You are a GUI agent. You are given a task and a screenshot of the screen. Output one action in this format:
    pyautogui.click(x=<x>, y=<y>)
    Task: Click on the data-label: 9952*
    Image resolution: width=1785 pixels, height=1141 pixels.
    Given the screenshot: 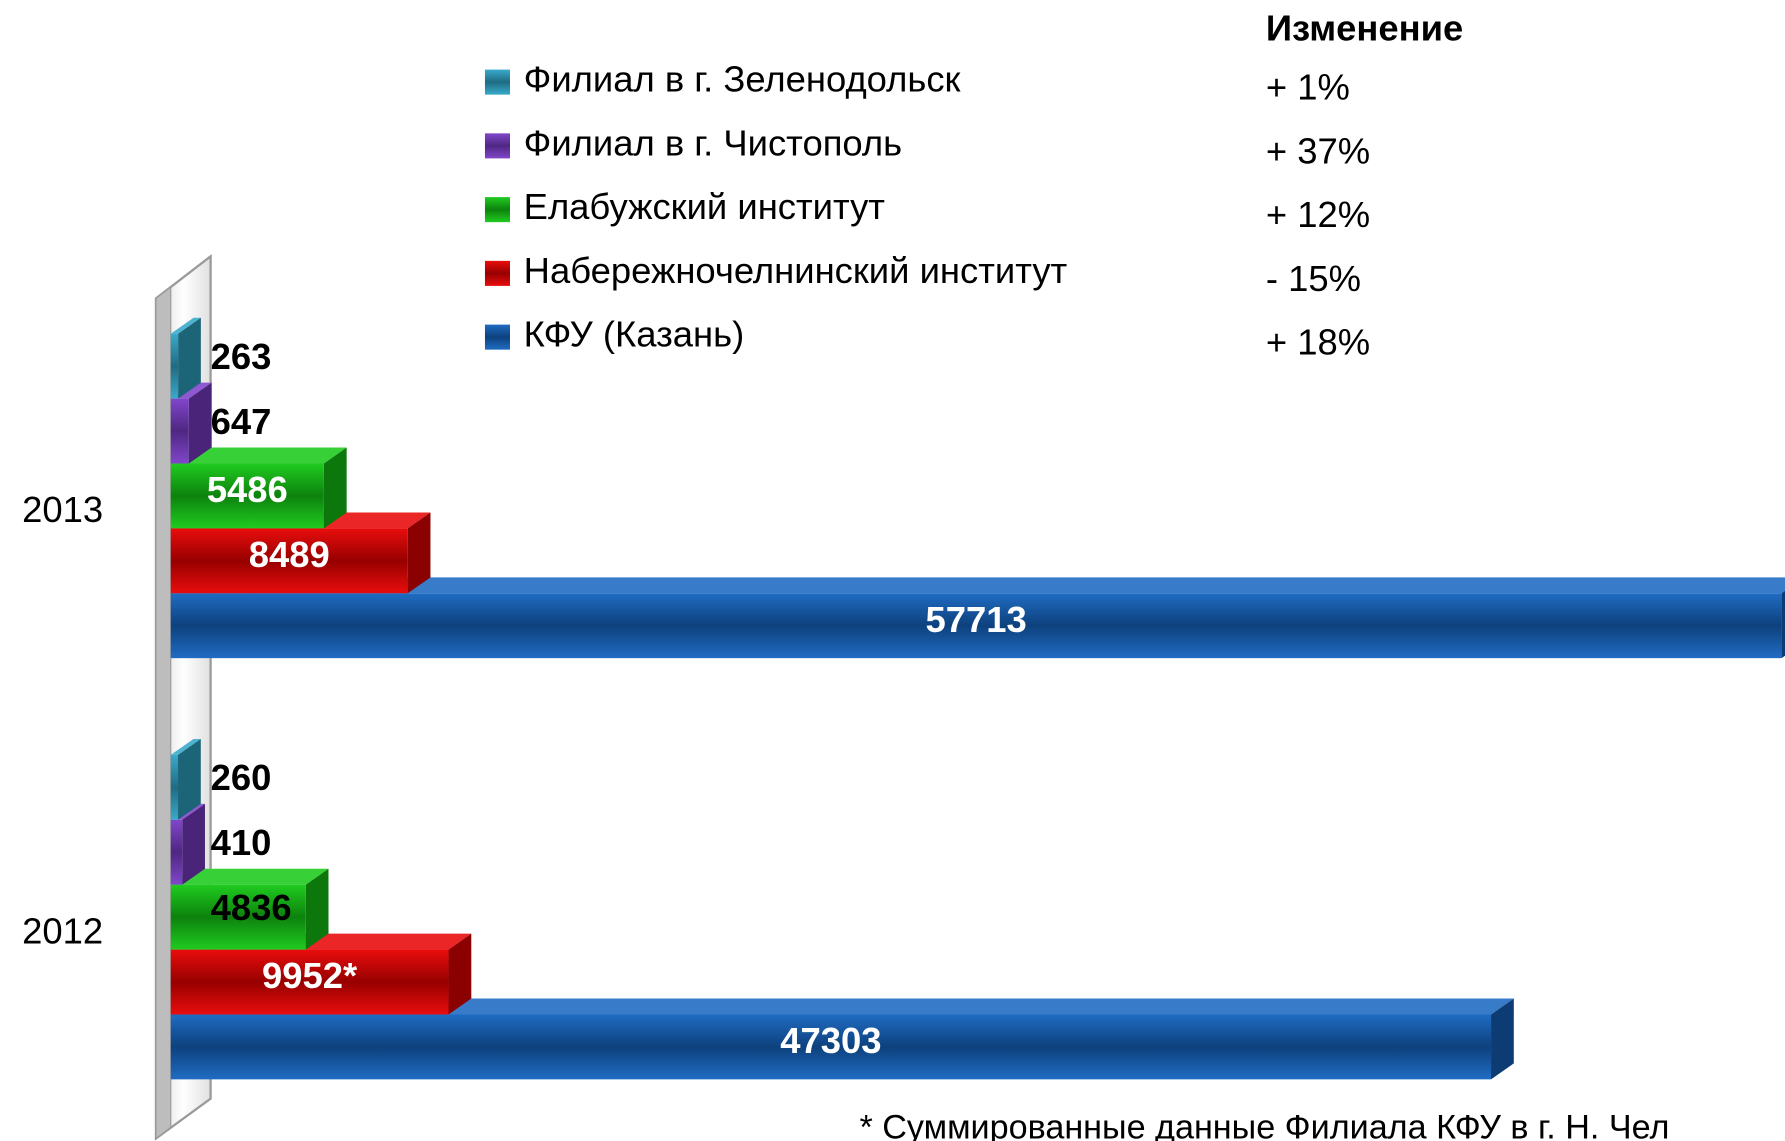 What is the action you would take?
    pyautogui.click(x=310, y=975)
    